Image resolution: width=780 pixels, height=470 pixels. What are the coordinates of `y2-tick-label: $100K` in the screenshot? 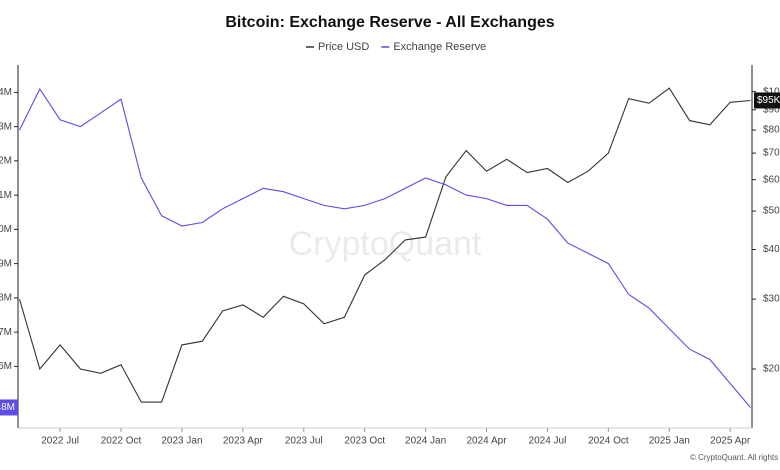 It's located at (771, 91).